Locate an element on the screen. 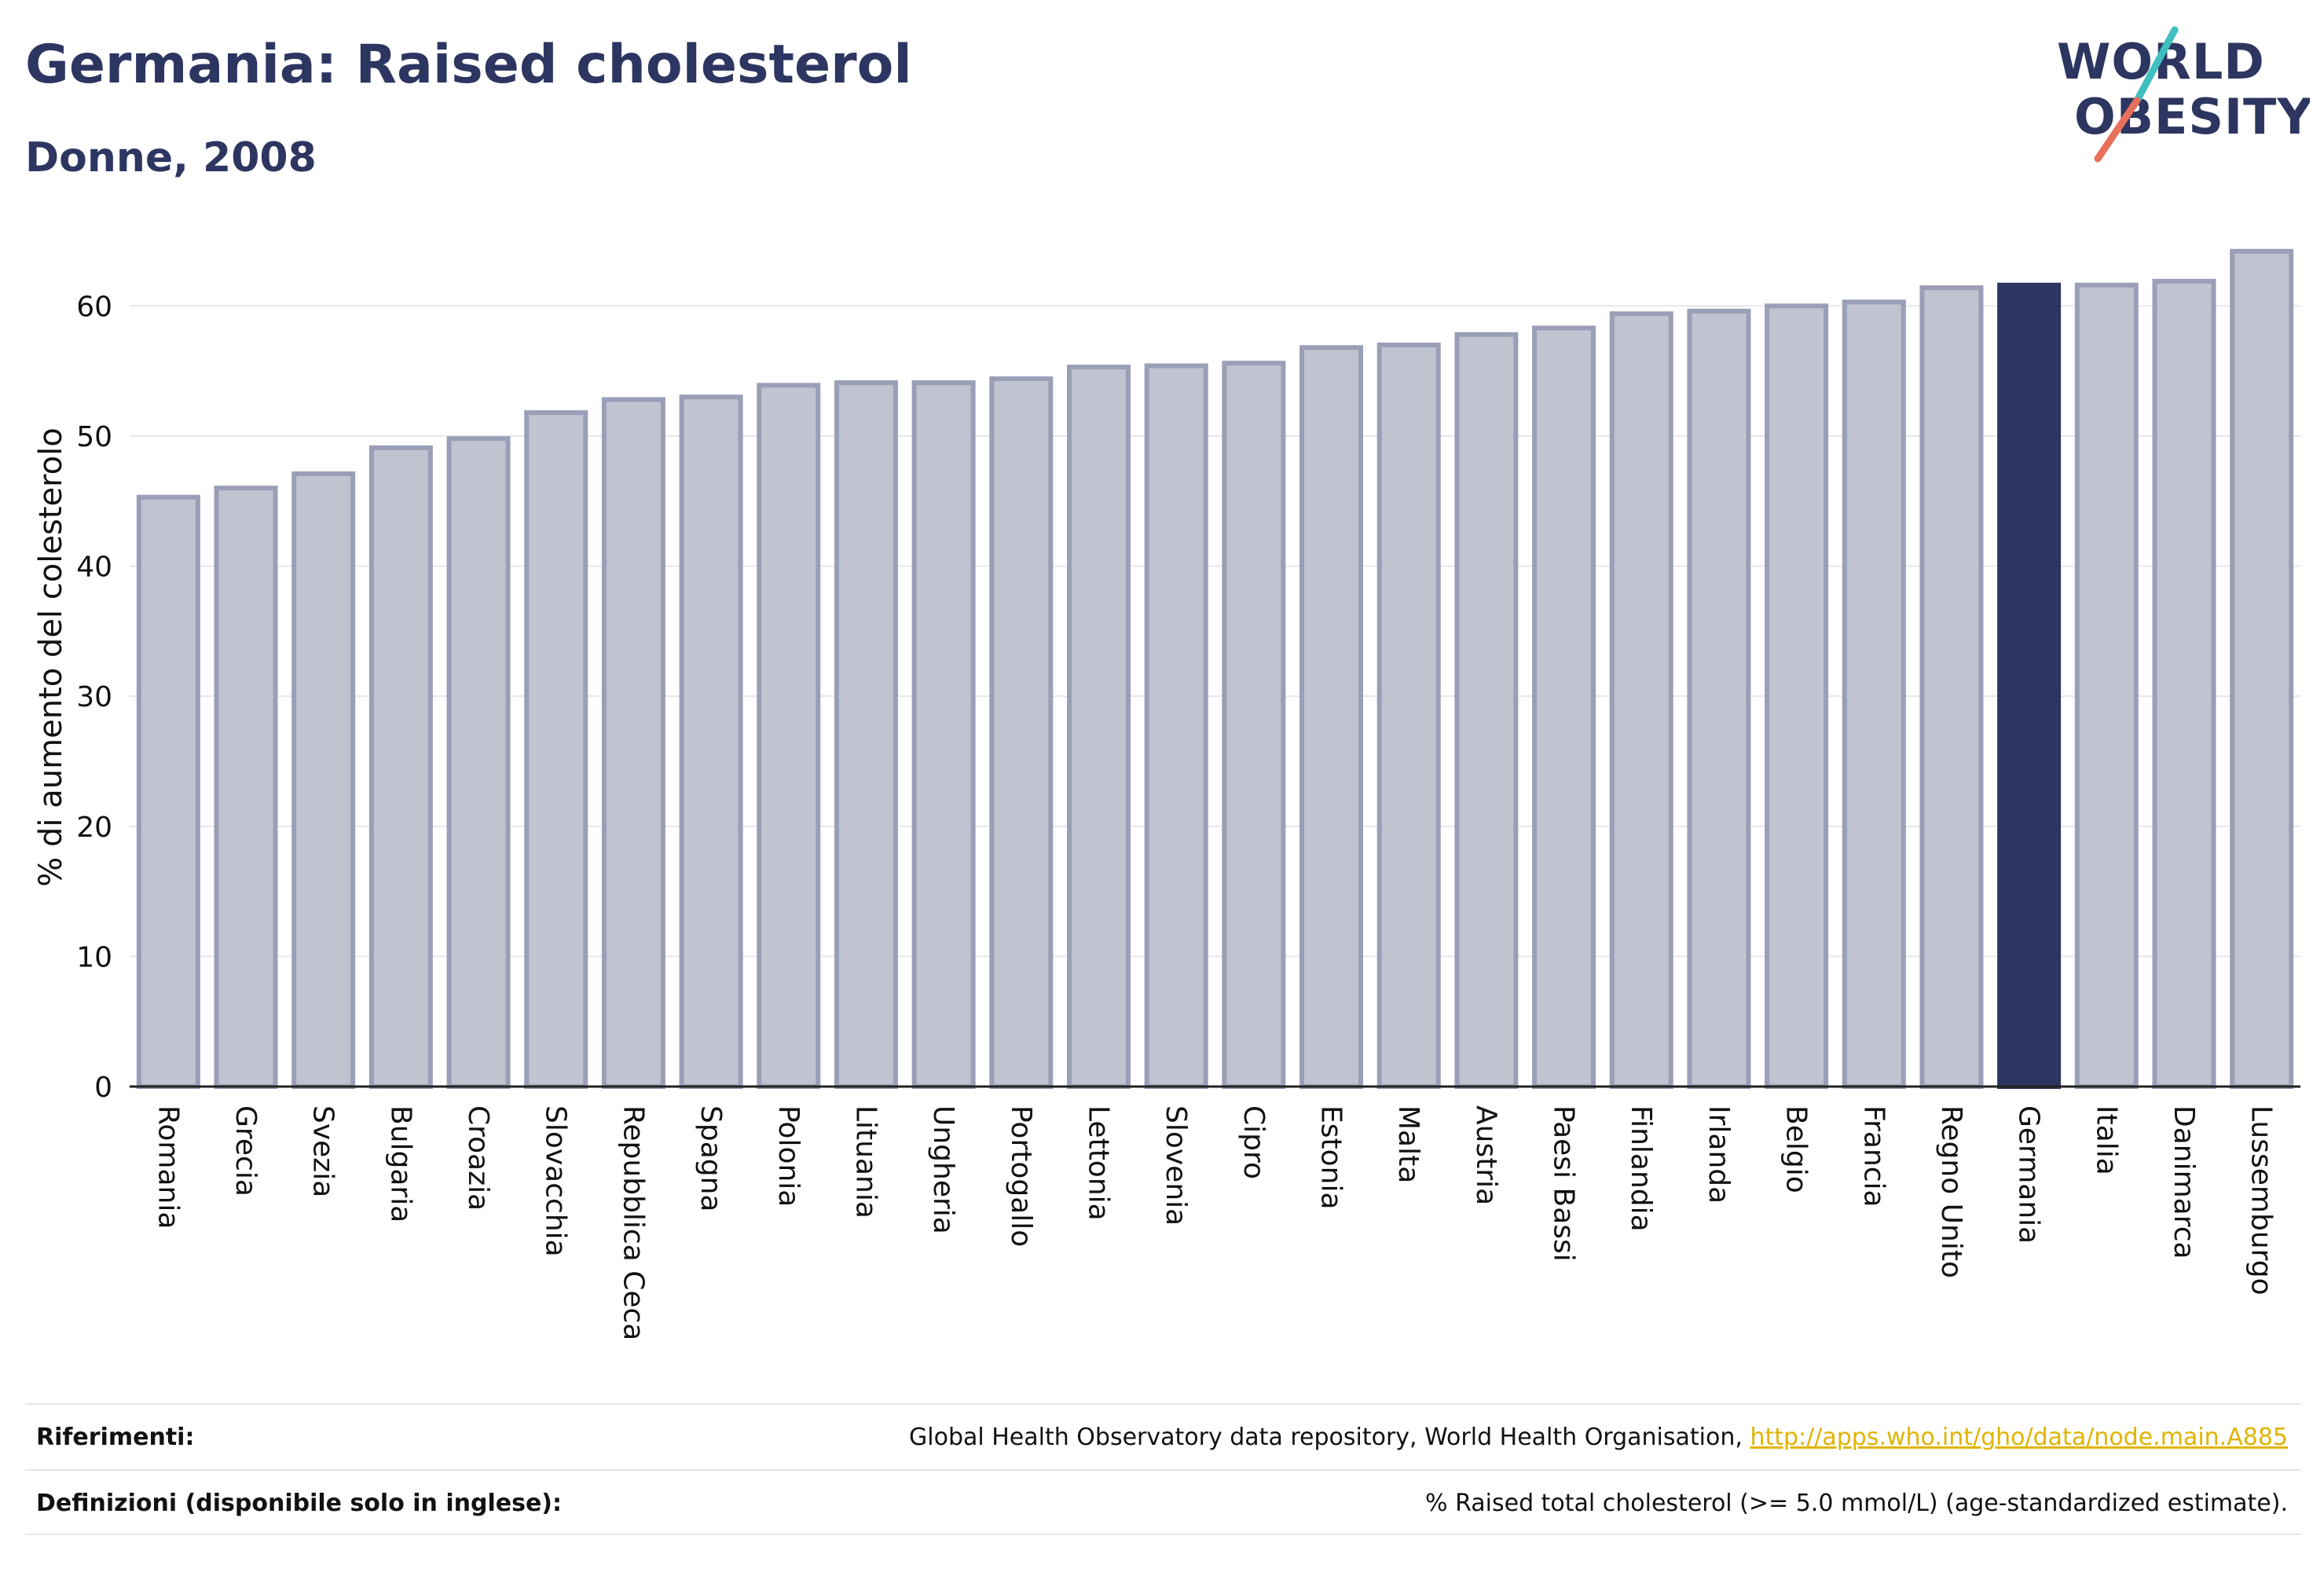 The image size is (2324, 1576). bar-lituania is located at coordinates (866, 734).